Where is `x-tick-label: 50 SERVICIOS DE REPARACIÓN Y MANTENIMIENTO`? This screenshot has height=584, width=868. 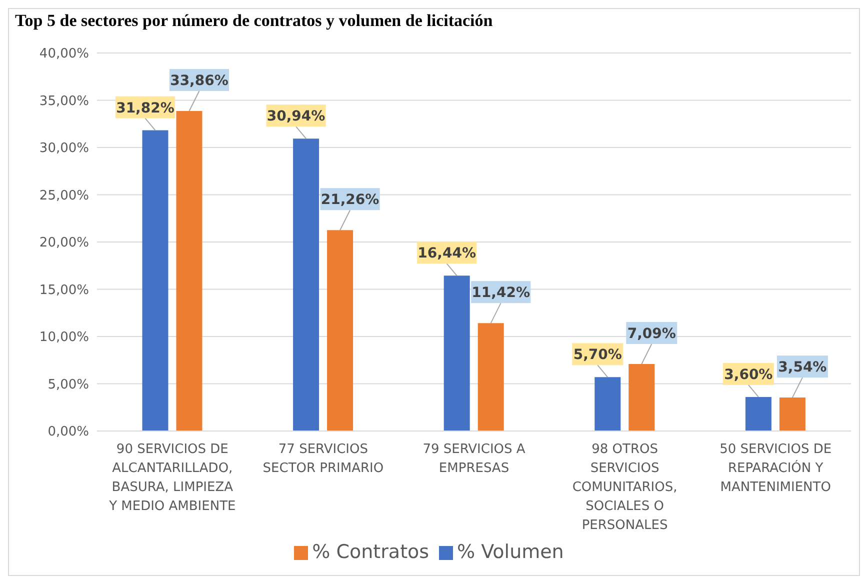
x-tick-label: 50 SERVICIOS DE REPARACIÓN Y MANTENIMIENTO is located at coordinates (776, 468).